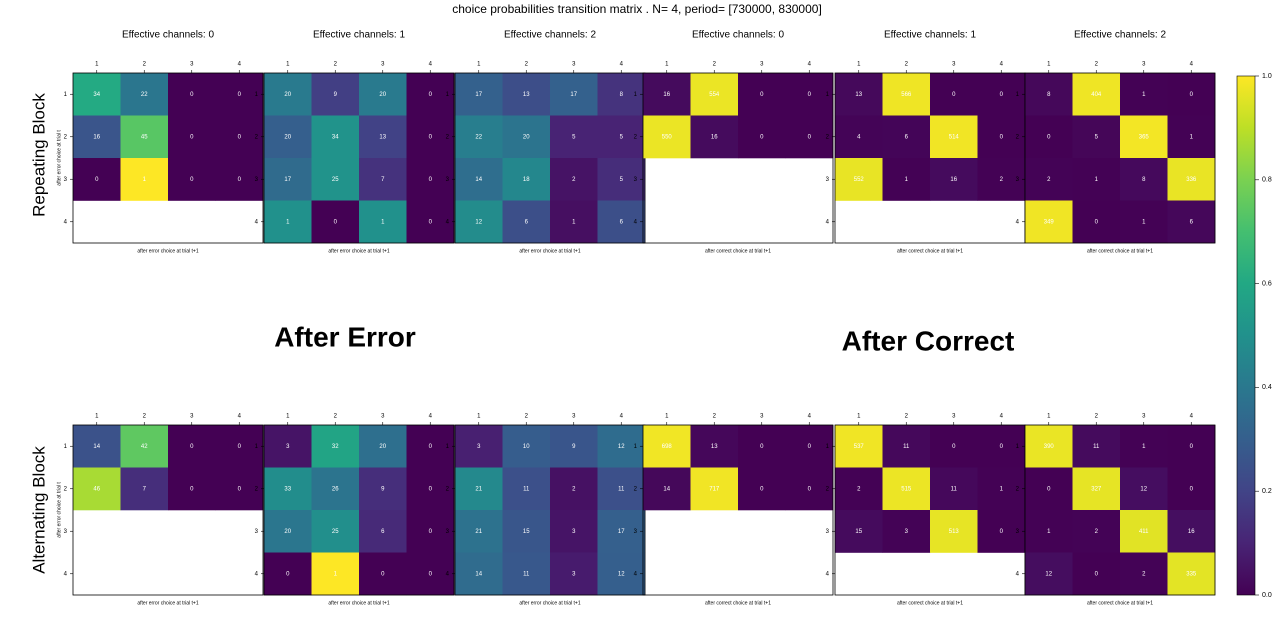 The width and height of the screenshot is (1275, 617). Describe the element at coordinates (97, 65) in the screenshot. I see `x-tick-label: 1` at that location.